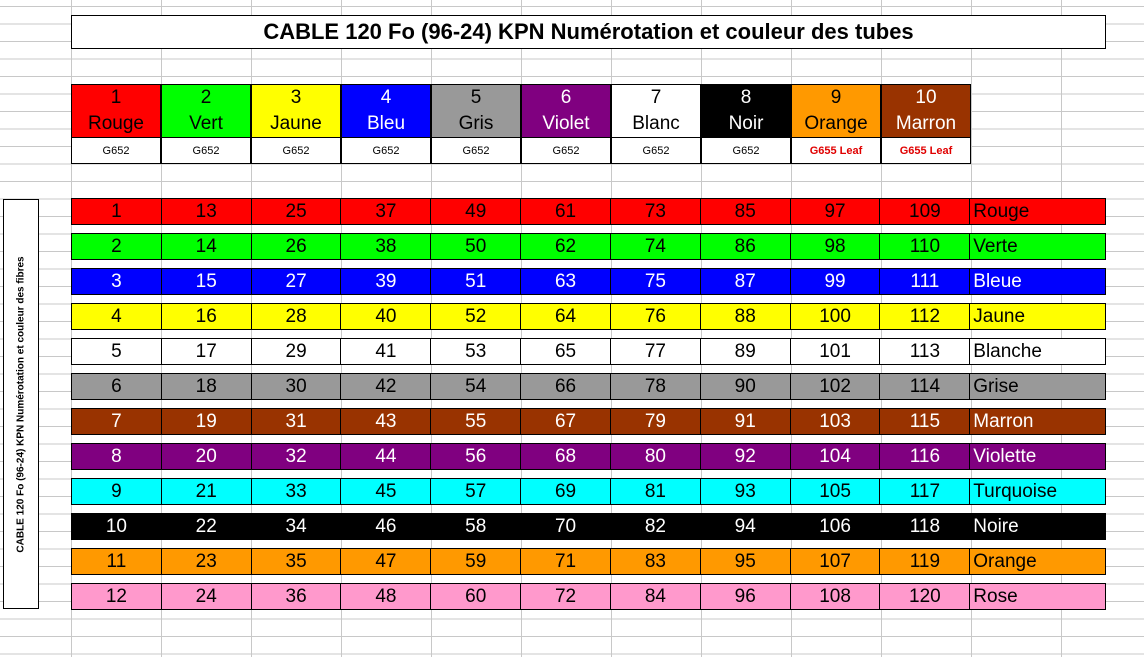 This screenshot has height=657, width=1144. I want to click on tube-color-name-cell: Vert, so click(206, 124).